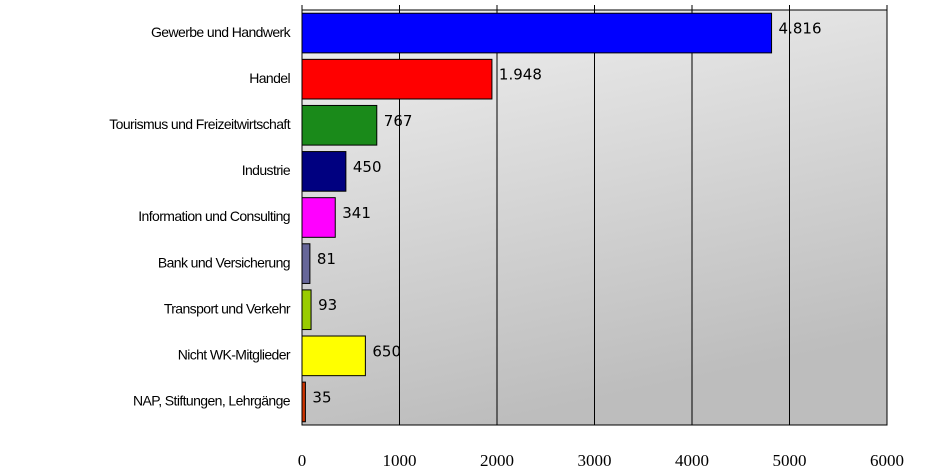 This screenshot has height=470, width=928. I want to click on value-label: 93, so click(327, 305).